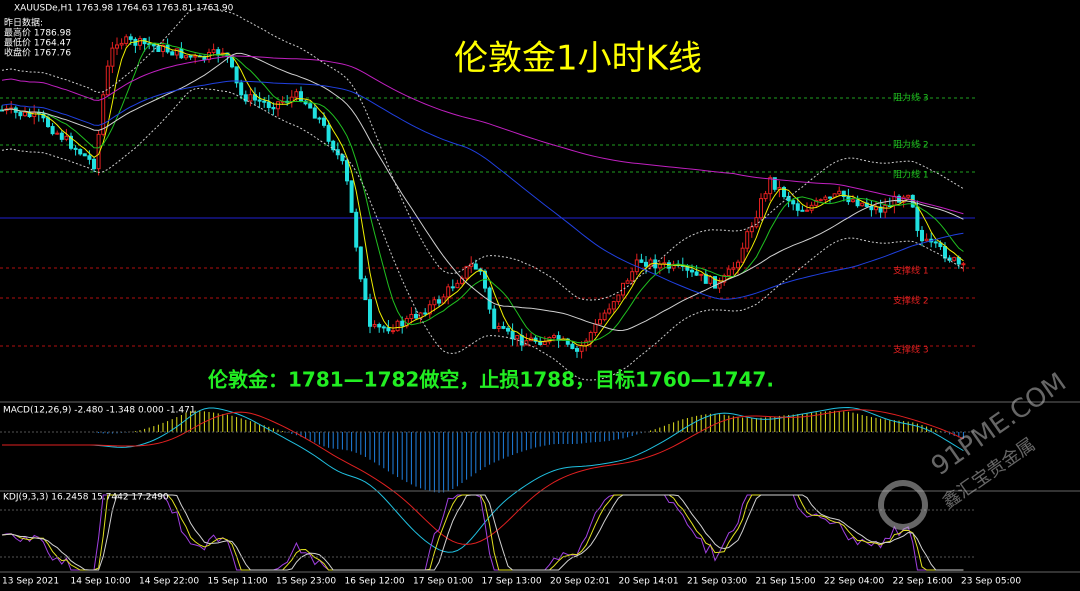  I want to click on chart-title: 伦敦金1小时K线, so click(578, 59).